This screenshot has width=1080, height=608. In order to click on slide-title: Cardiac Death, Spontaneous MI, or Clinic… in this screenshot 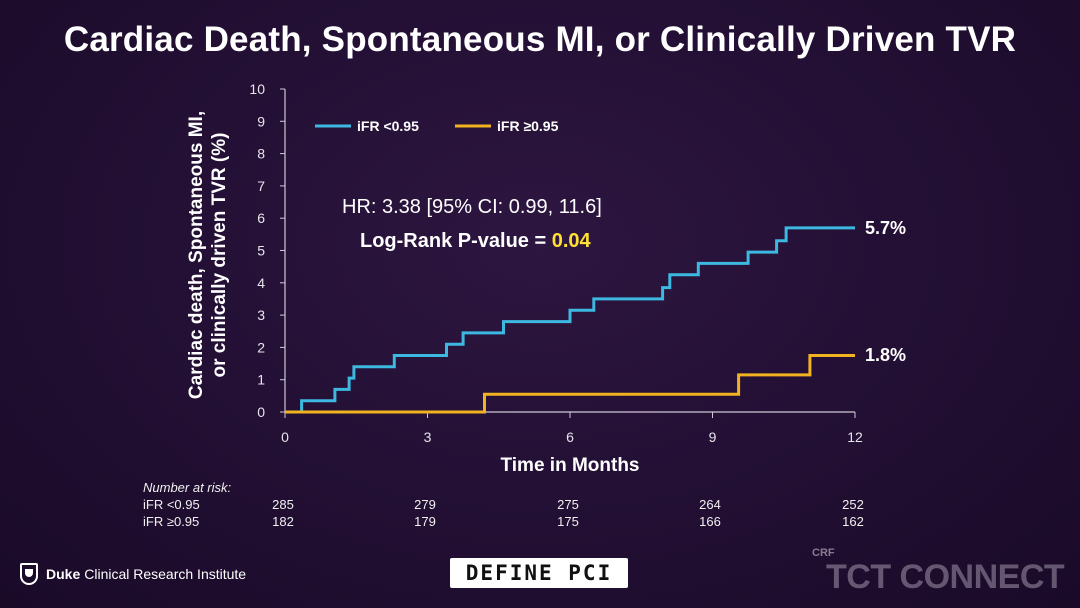, I will do `click(540, 39)`.